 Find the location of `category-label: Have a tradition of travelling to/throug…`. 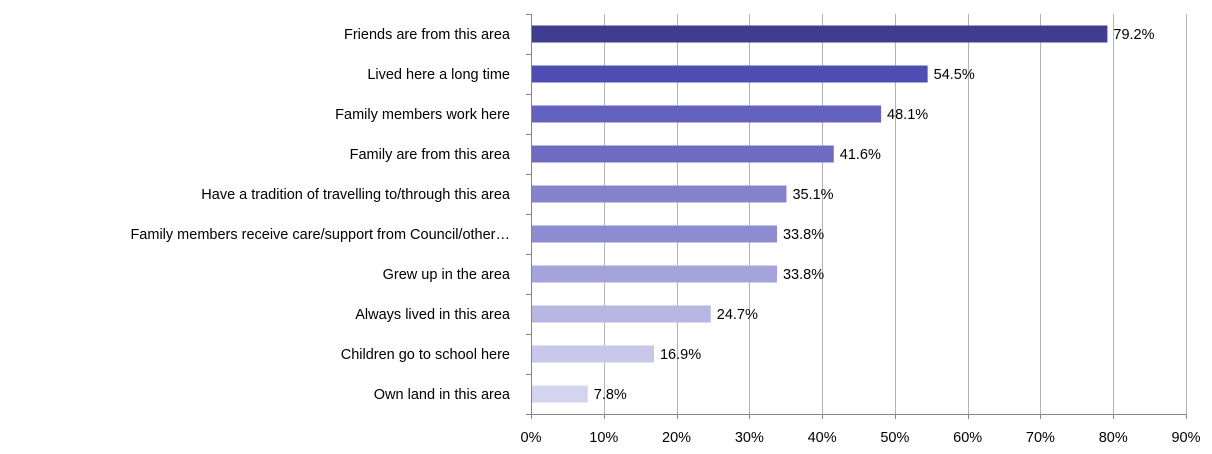

category-label: Have a tradition of travelling to/throug… is located at coordinates (356, 195).